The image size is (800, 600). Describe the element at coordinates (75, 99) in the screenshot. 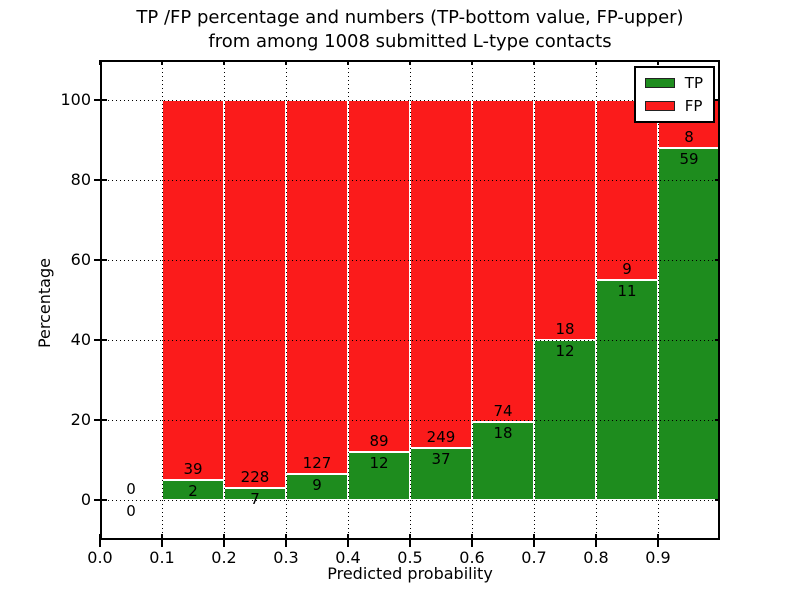

I see `y-tick-label: 100` at that location.